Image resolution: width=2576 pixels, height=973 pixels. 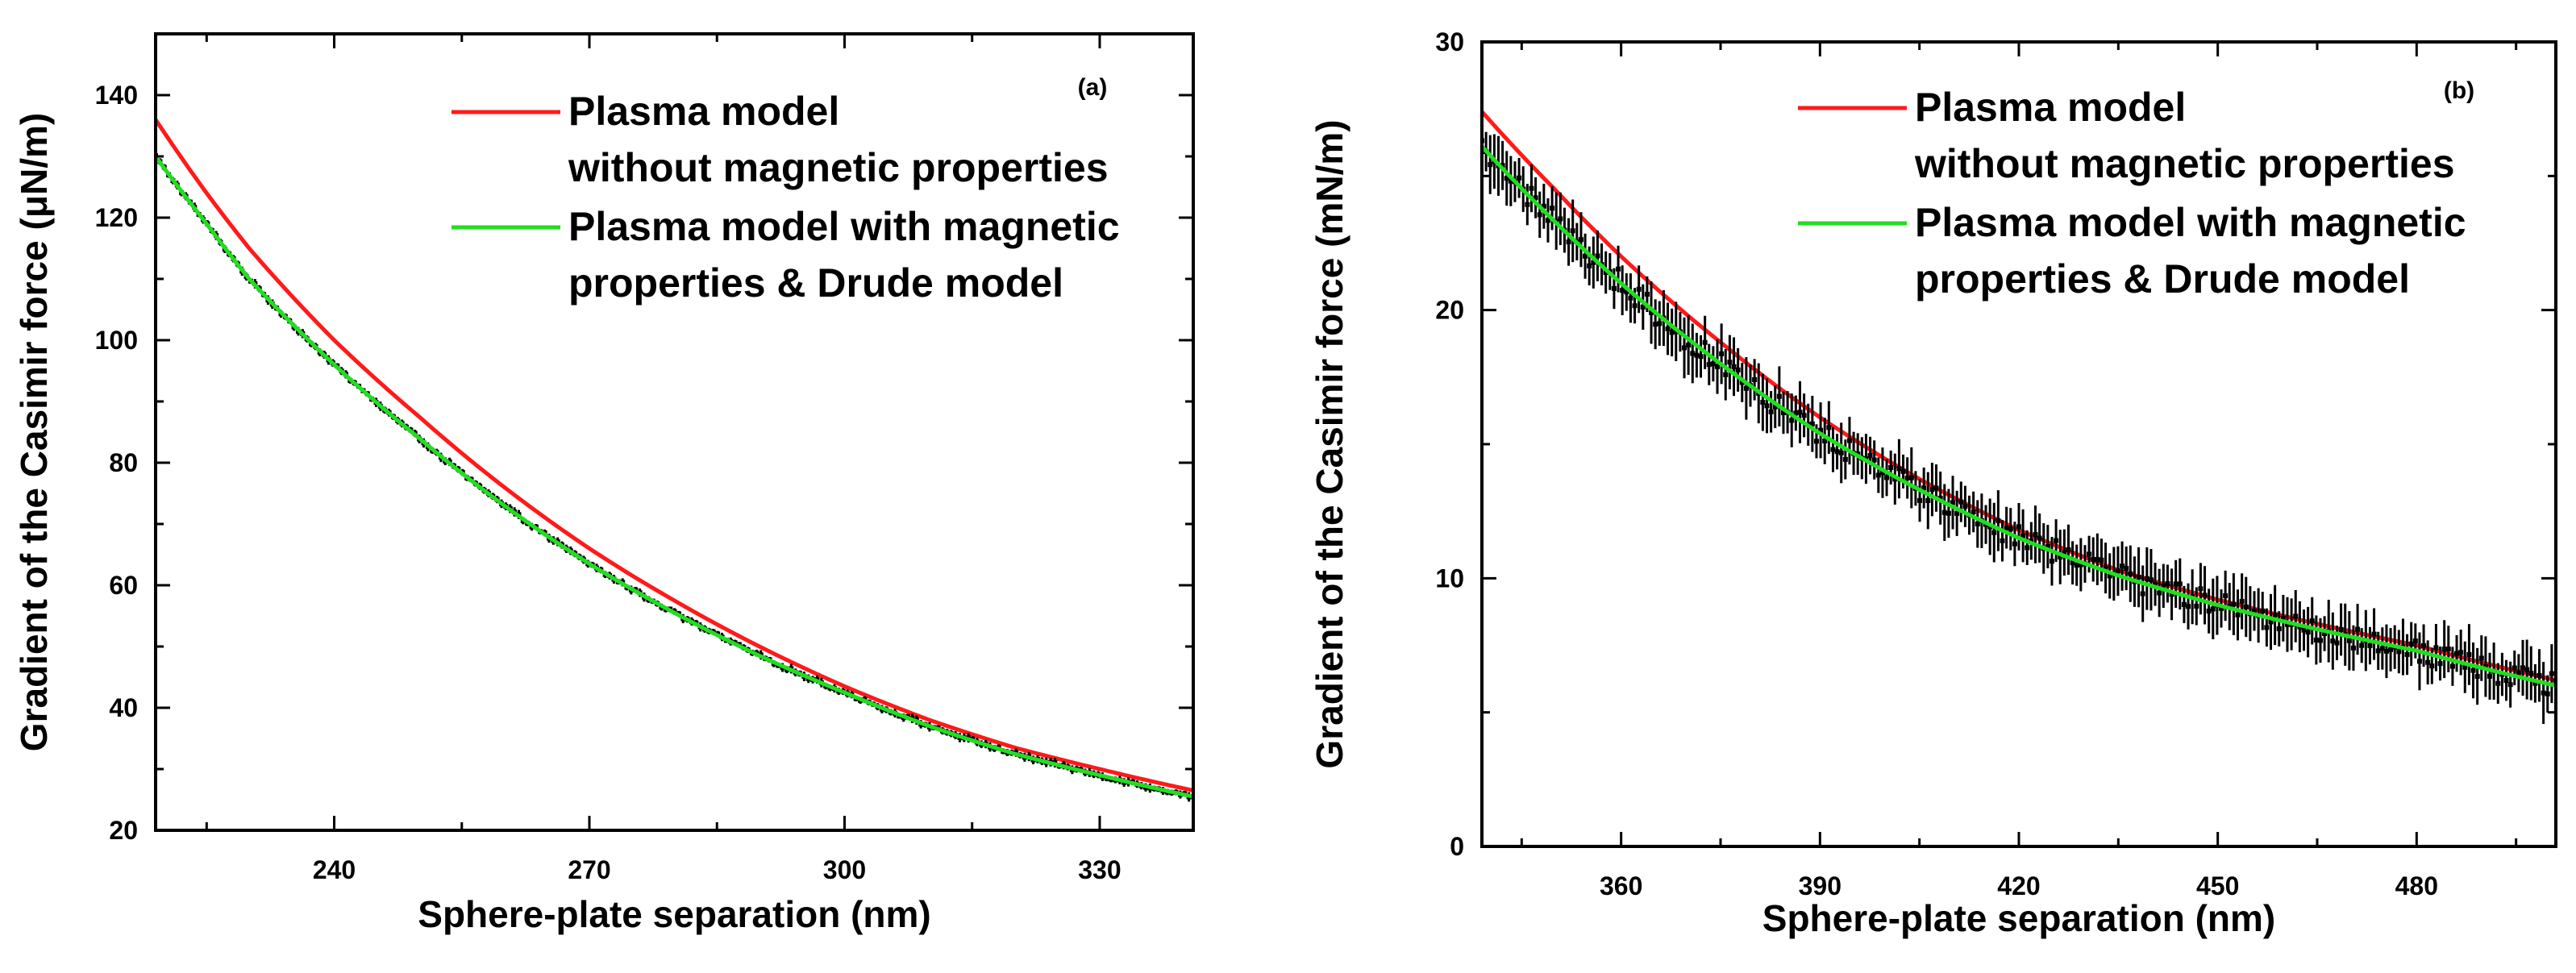 What do you see at coordinates (2459, 90) in the screenshot?
I see `panel-label: (b)` at bounding box center [2459, 90].